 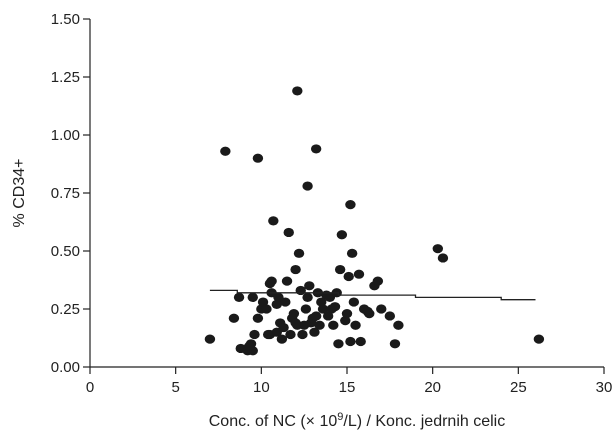 What do you see at coordinates (65, 309) in the screenshot?
I see `y-tick-label: 0.25` at bounding box center [65, 309].